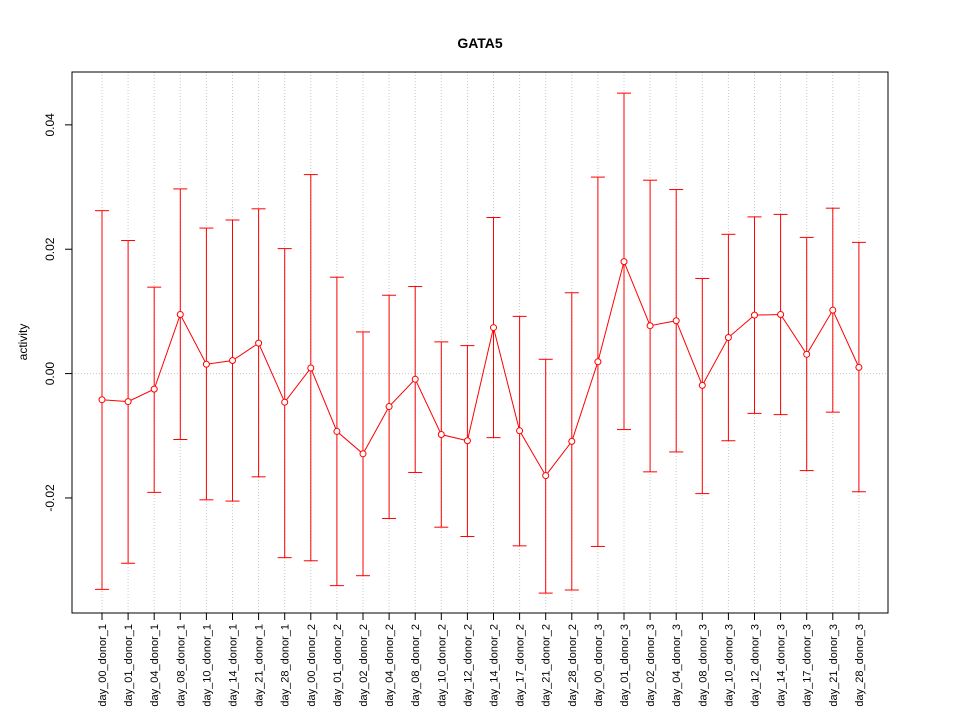  Describe the element at coordinates (207, 665) in the screenshot. I see `x-tick-label: day_10_donor_1` at that location.